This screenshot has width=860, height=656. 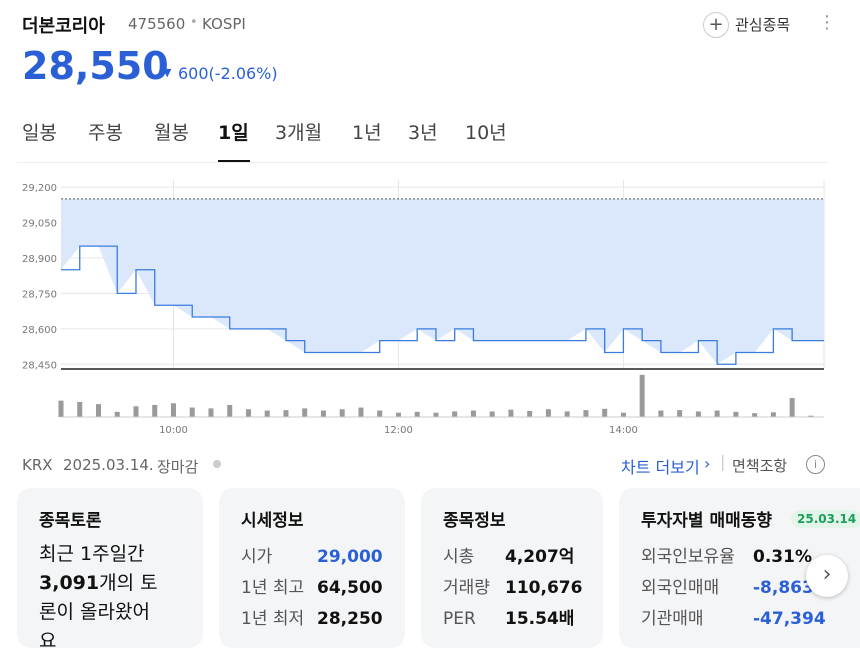 What do you see at coordinates (763, 25) in the screenshot?
I see `watch-button: 관심종목` at bounding box center [763, 25].